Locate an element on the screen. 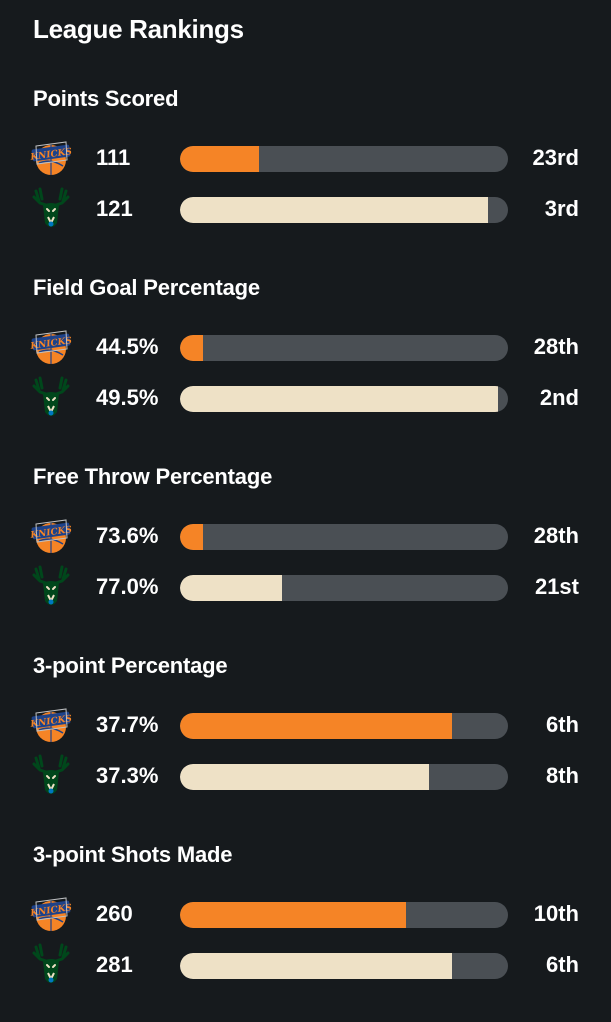 Image resolution: width=611 pixels, height=1022 pixels. knicks-row: KNICKS 111 23rd is located at coordinates (305, 158).